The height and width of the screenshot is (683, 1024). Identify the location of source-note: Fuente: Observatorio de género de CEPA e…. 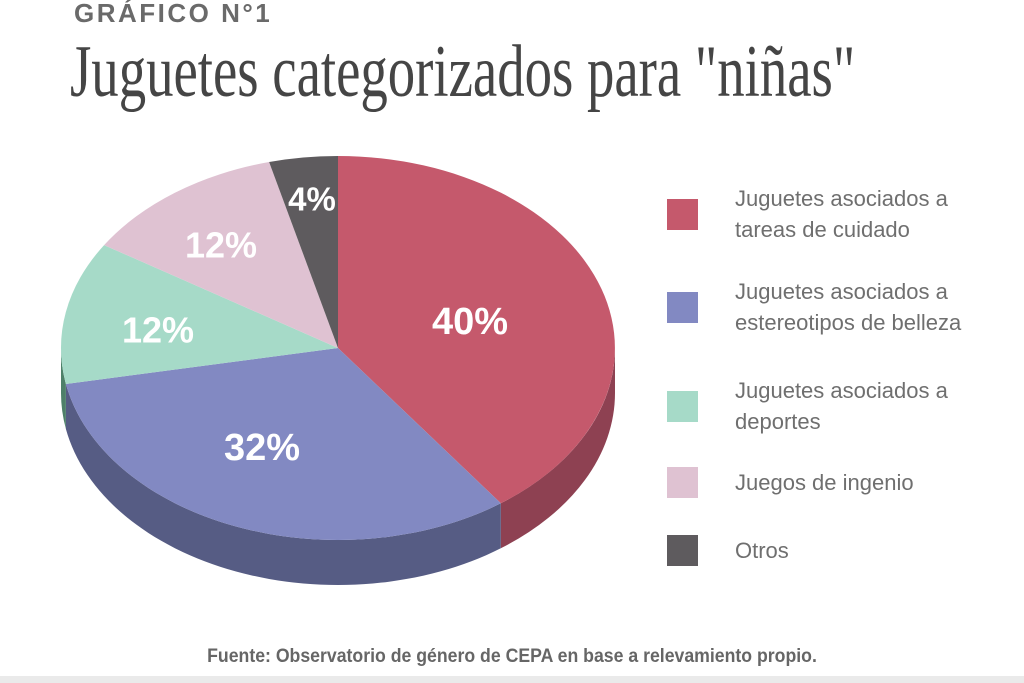
(512, 656).